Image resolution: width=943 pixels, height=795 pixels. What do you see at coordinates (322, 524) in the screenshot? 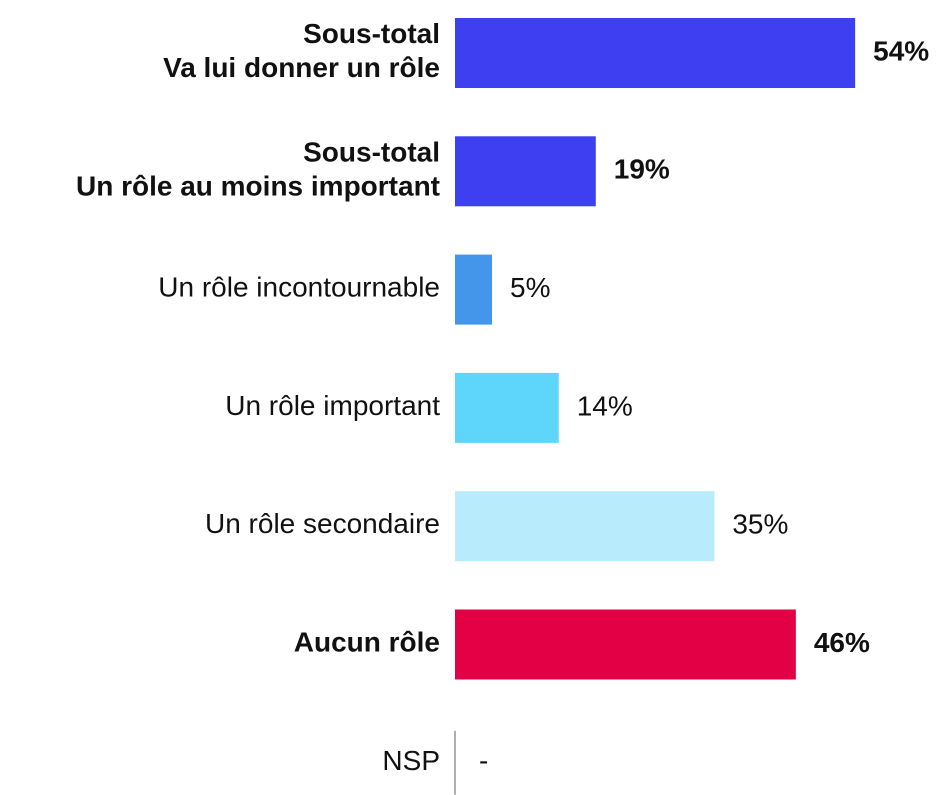
I see `category-label: Un rôle secondaire` at bounding box center [322, 524].